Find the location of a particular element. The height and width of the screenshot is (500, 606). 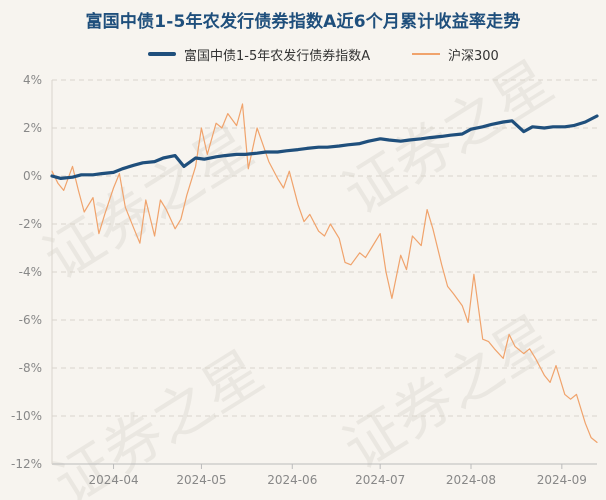

legend-swatch-fund is located at coordinates (162, 54).